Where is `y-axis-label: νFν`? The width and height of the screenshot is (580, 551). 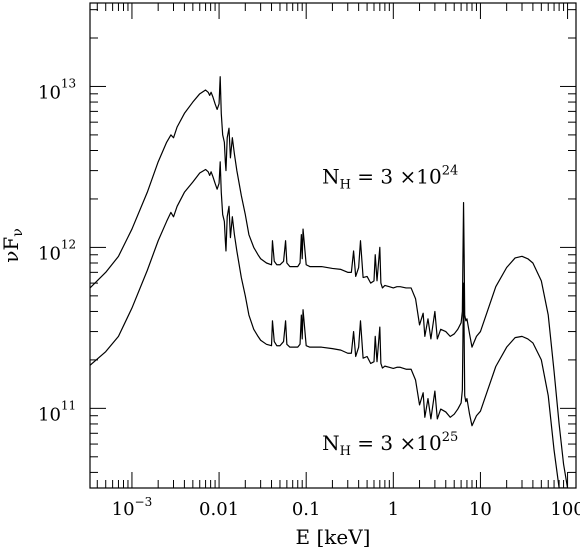
y-axis-label: νFν is located at coordinates (13, 245).